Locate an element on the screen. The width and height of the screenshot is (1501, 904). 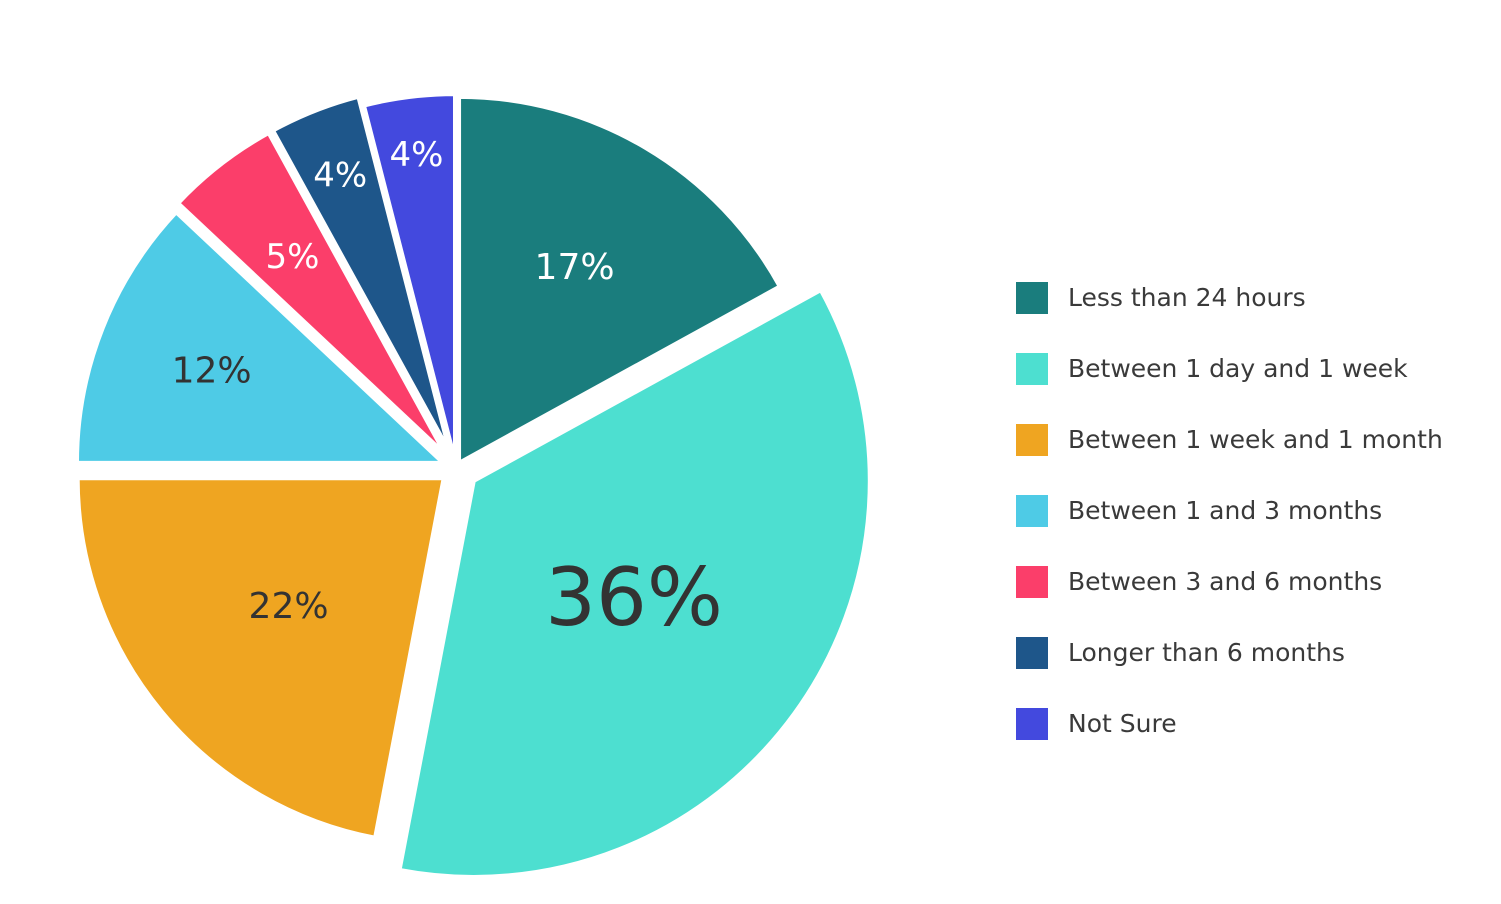
pie-value-label-less-than-24-hours: 17% is located at coordinates (575, 267).